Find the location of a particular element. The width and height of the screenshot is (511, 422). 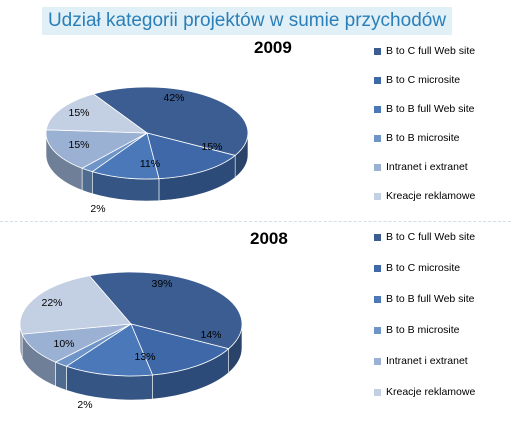

data-label: 13% is located at coordinates (144, 357).